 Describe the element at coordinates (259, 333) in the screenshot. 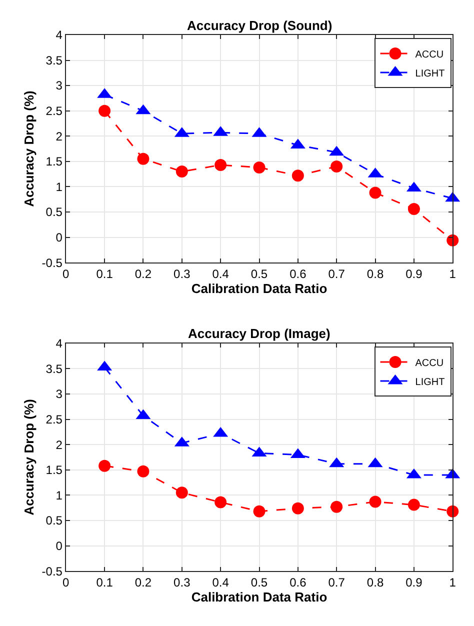

I see `chart-title: Accuracy Drop (Image)` at that location.